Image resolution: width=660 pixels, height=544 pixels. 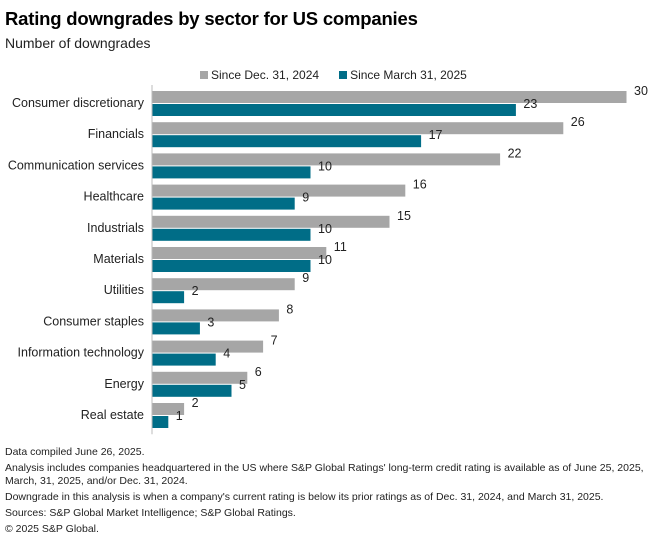 What do you see at coordinates (179, 416) in the screenshot?
I see `data-label: 1` at bounding box center [179, 416].